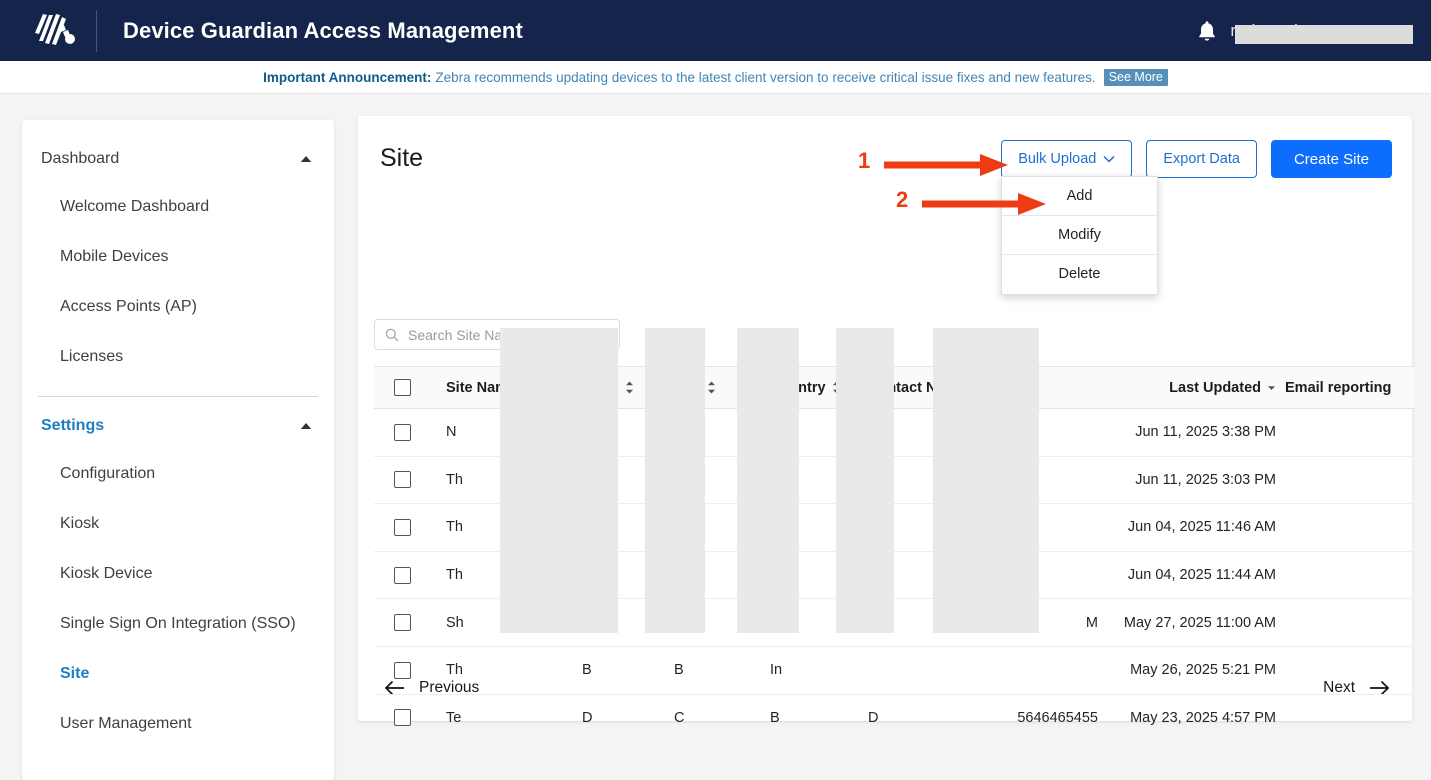 This screenshot has height=780, width=1431. I want to click on export-data-button: Export Data, so click(1201, 159).